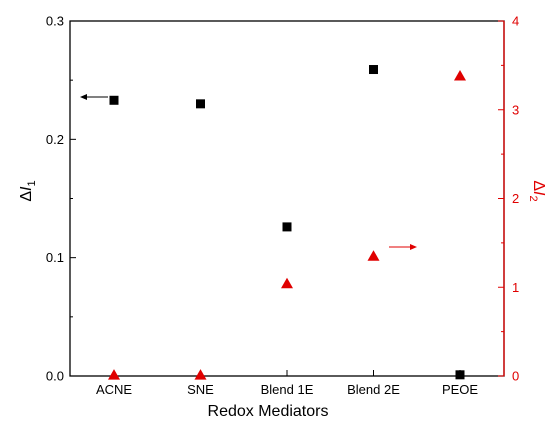 The image size is (552, 428). I want to click on left-tick-label: 0.0, so click(55, 376).